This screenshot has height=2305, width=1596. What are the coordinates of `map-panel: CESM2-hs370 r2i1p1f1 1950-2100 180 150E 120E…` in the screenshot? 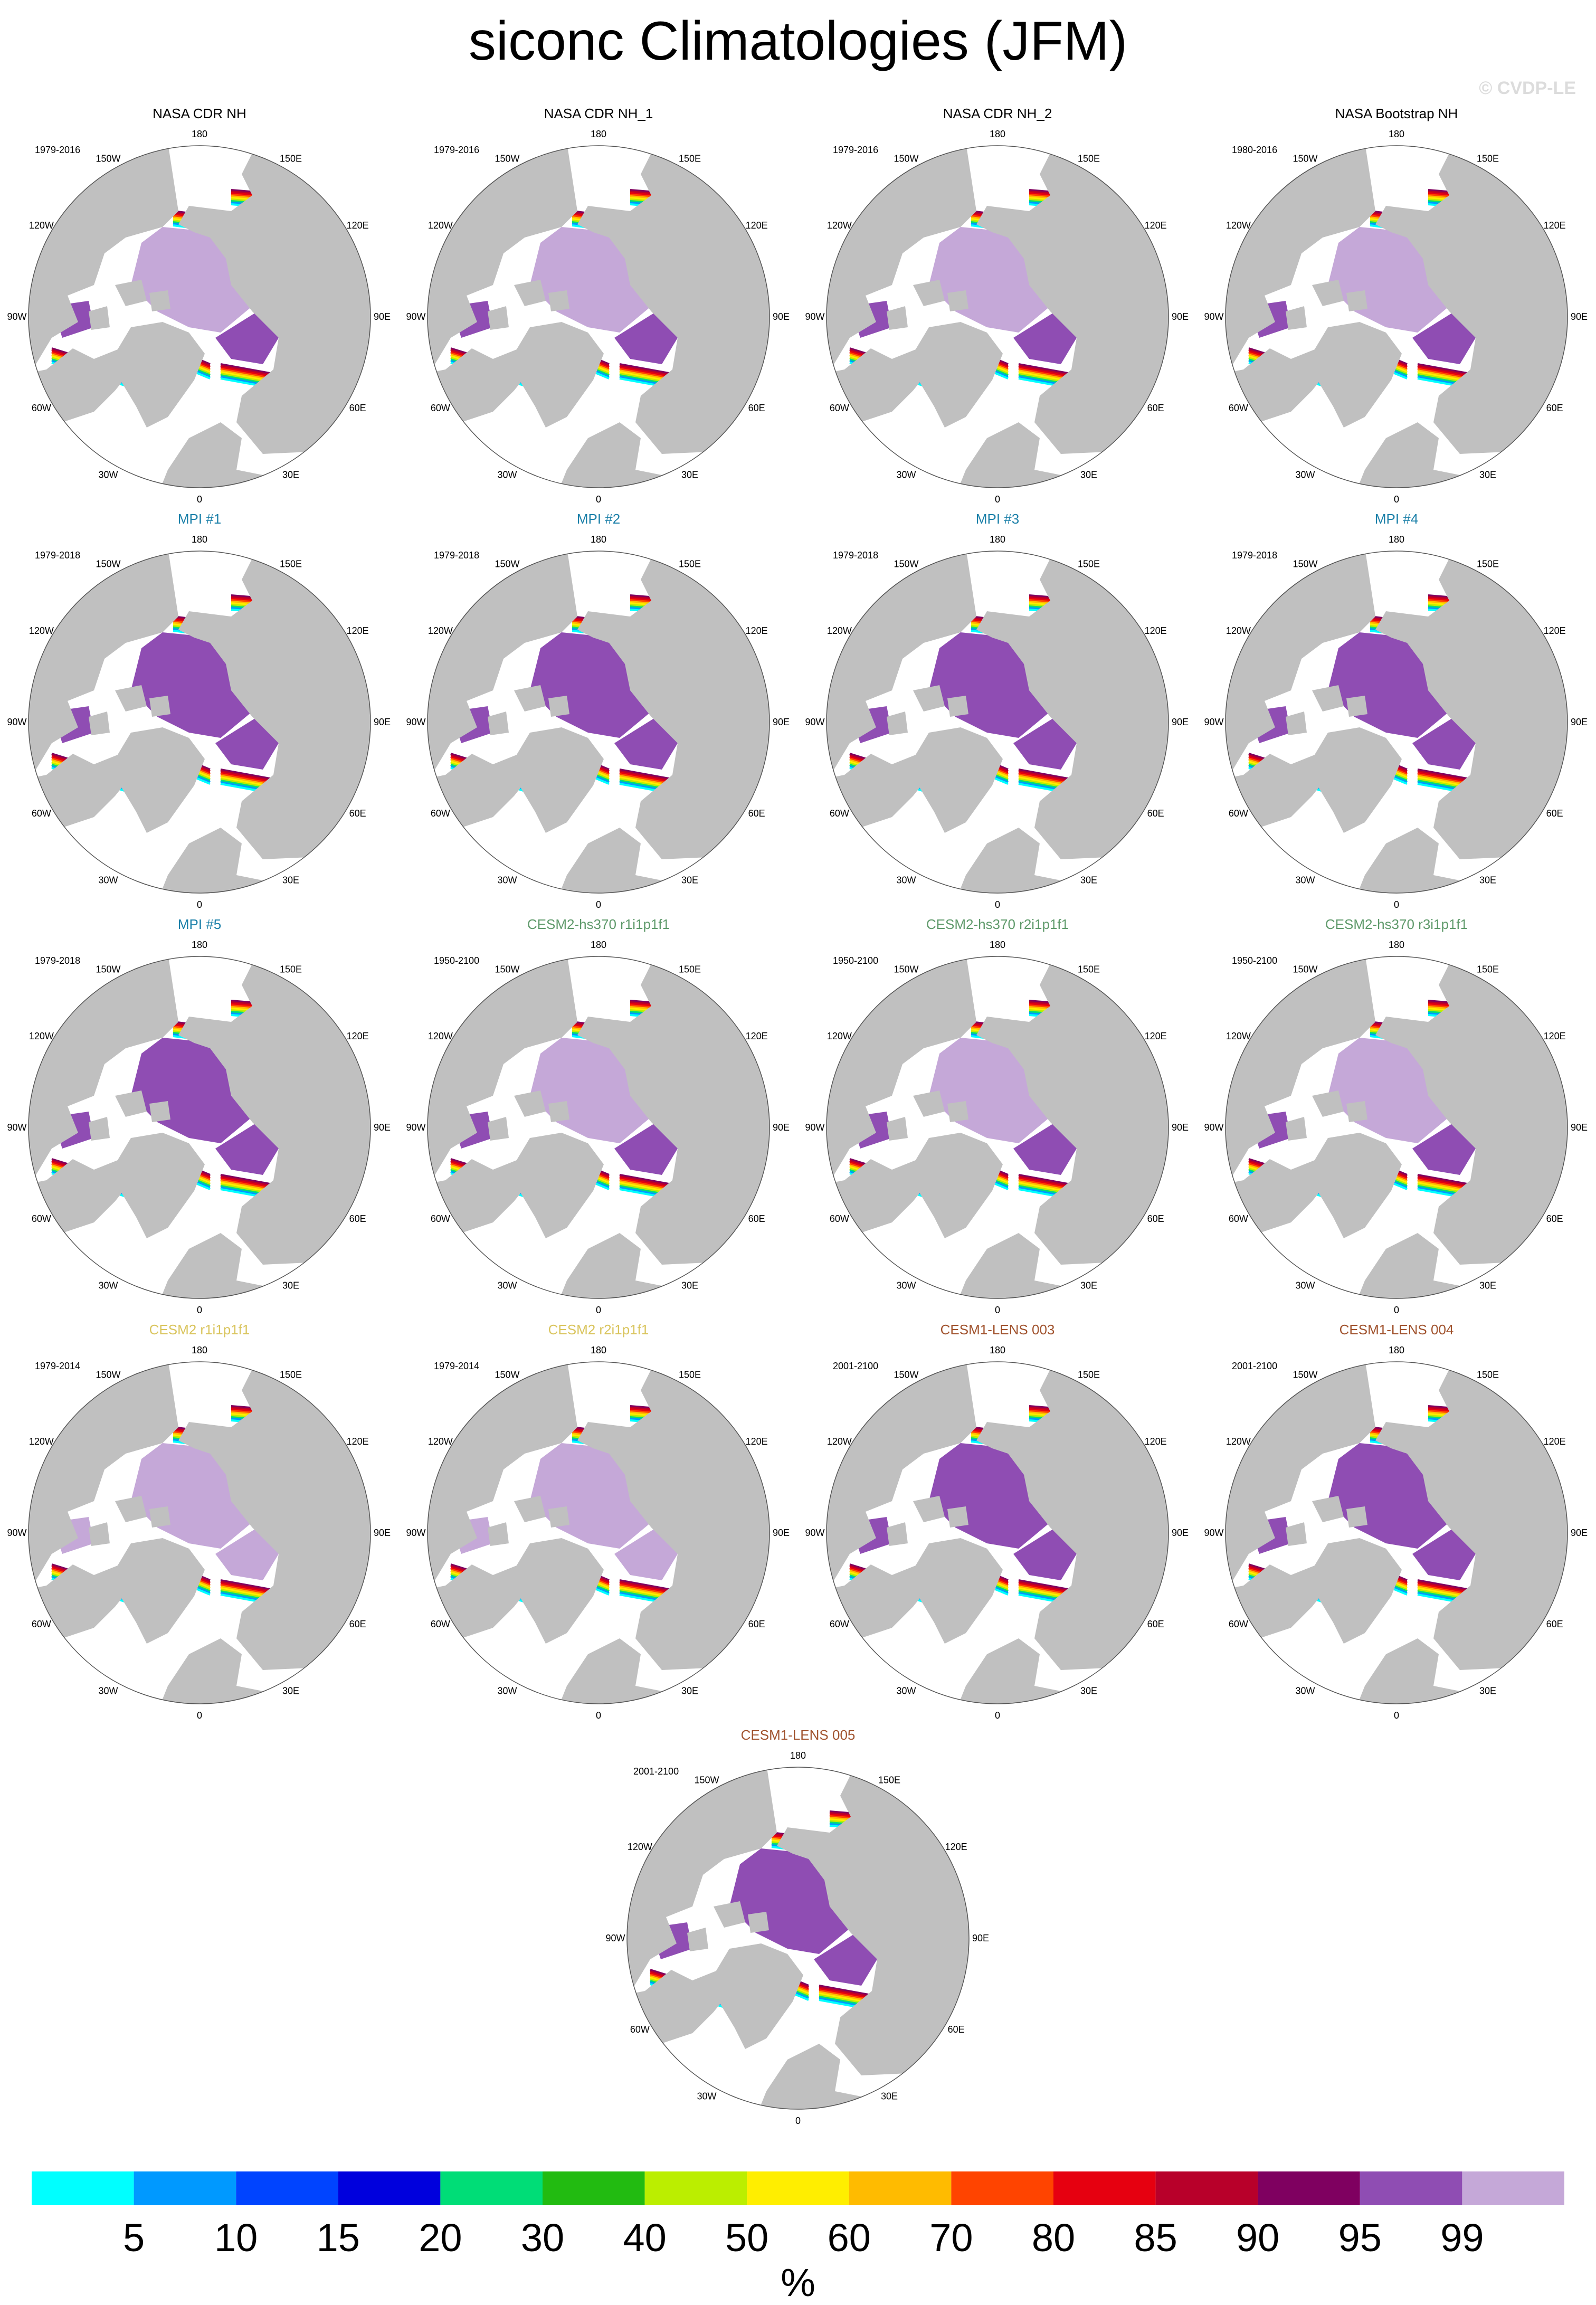 It's located at (997, 1115).